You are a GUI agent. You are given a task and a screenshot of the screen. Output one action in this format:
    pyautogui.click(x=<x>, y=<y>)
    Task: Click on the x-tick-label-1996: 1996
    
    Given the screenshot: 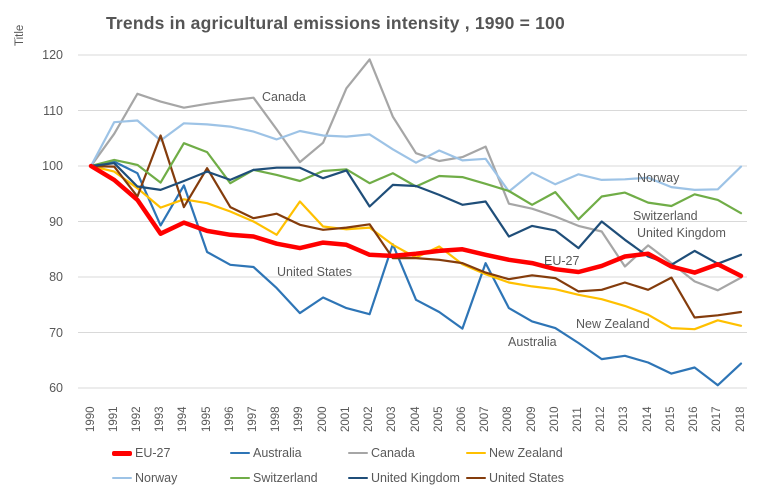 What is the action you would take?
    pyautogui.click(x=229, y=419)
    